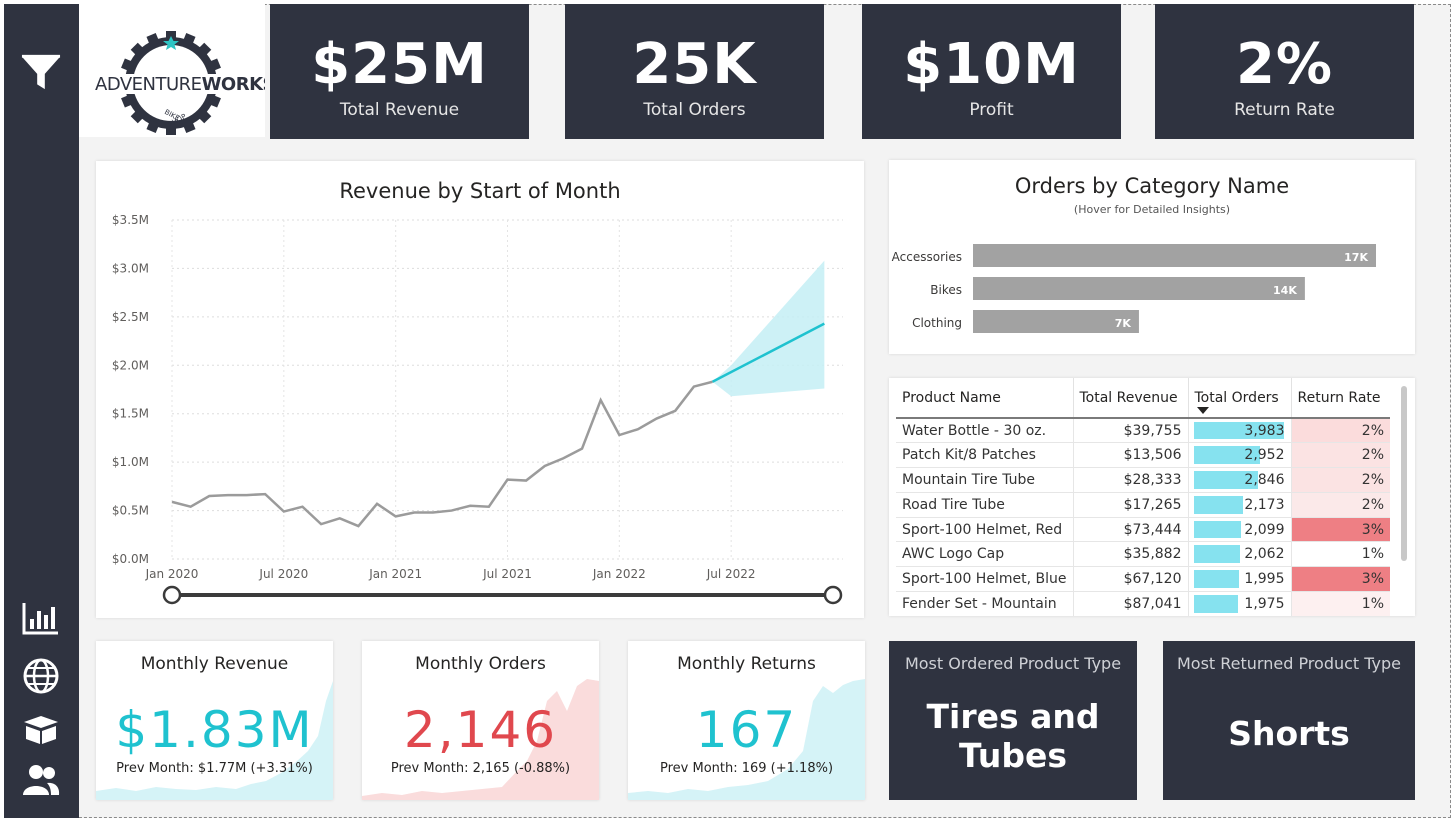 The height and width of the screenshot is (822, 1456). I want to click on date-range-slider-start-handle, so click(172, 595).